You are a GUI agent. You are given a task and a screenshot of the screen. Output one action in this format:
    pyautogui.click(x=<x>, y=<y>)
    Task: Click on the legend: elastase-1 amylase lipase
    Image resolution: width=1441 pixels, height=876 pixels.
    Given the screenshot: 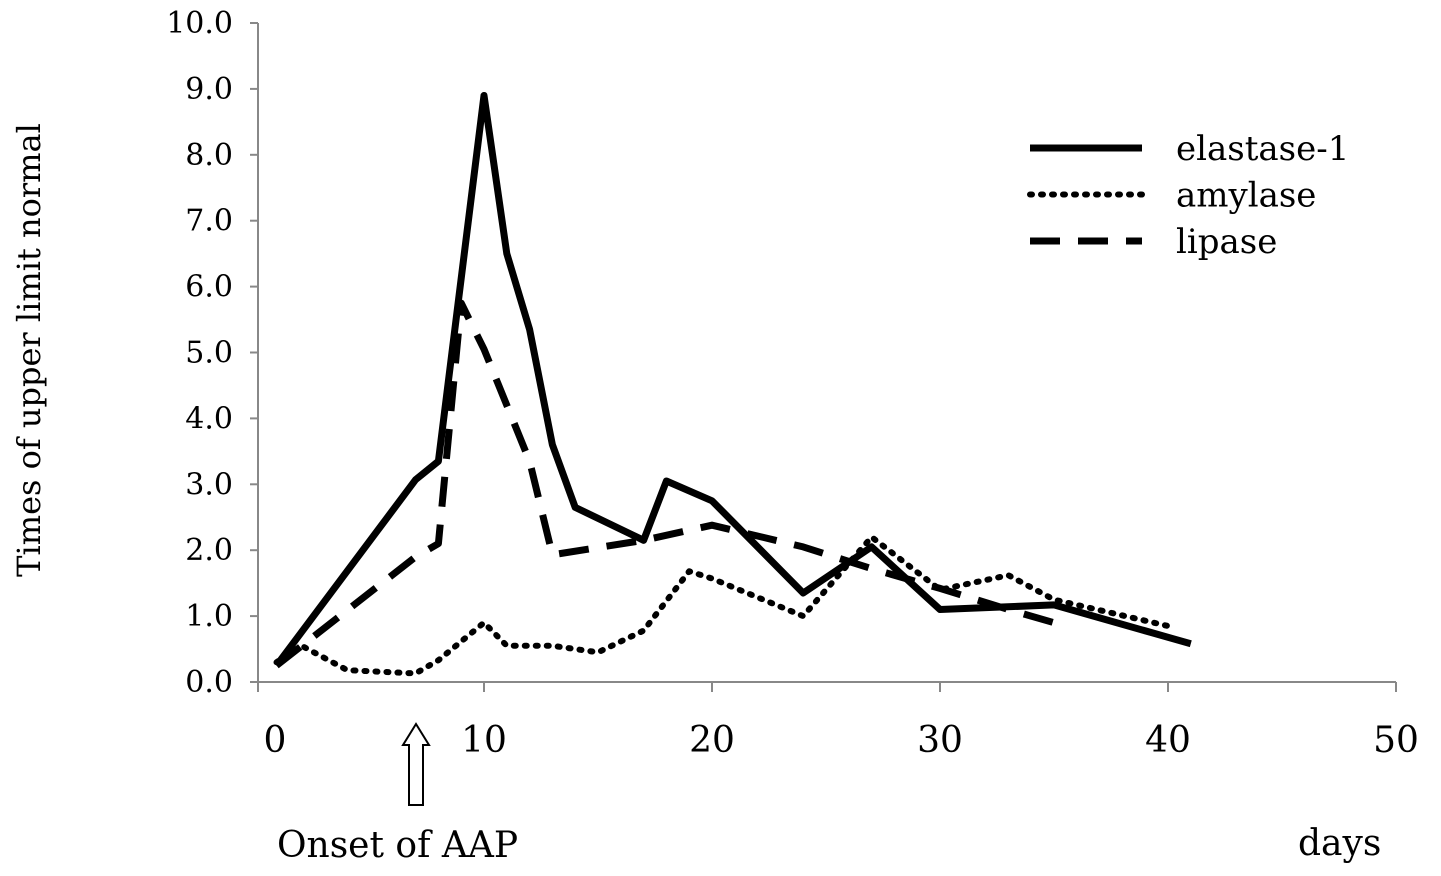 What is the action you would take?
    pyautogui.click(x=1188, y=195)
    